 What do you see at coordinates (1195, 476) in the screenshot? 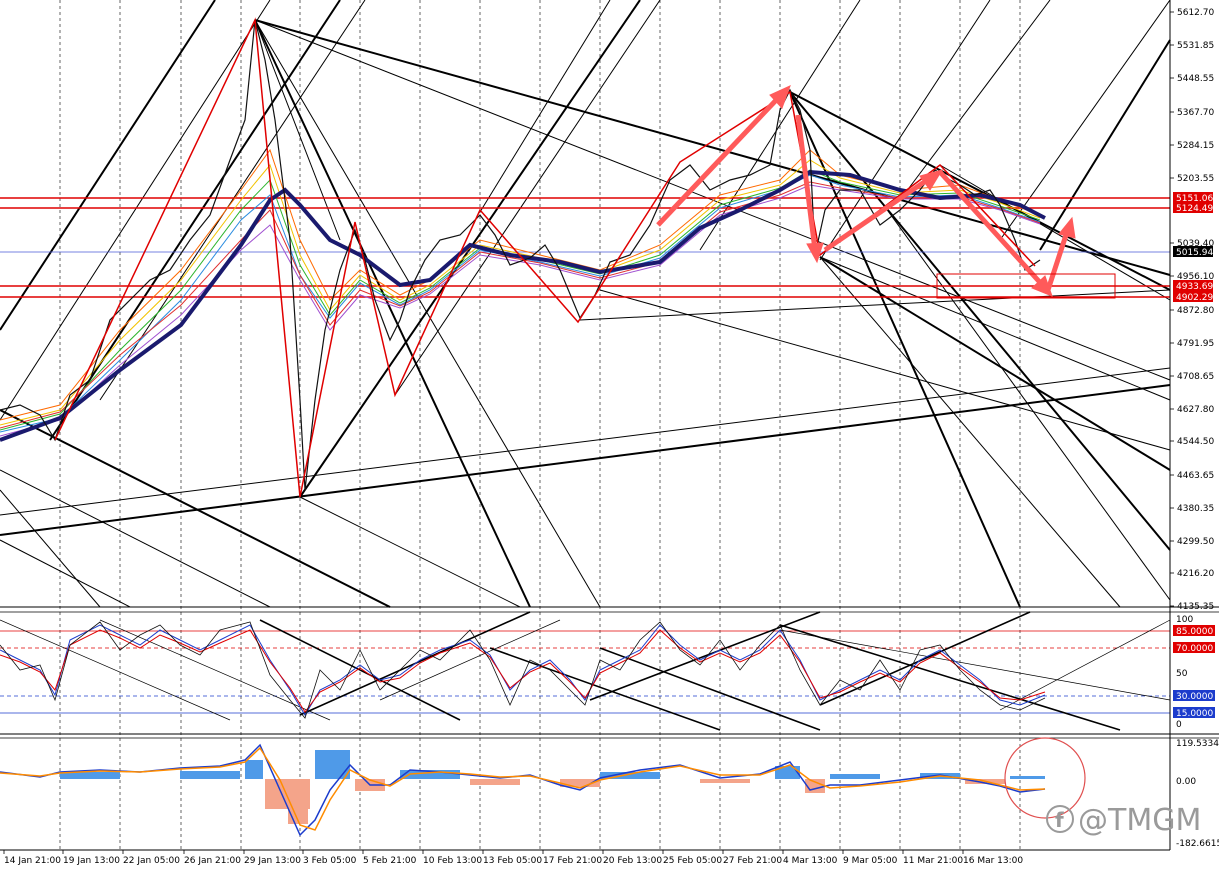
I see `price-tick-label: 4463.65` at bounding box center [1195, 476].